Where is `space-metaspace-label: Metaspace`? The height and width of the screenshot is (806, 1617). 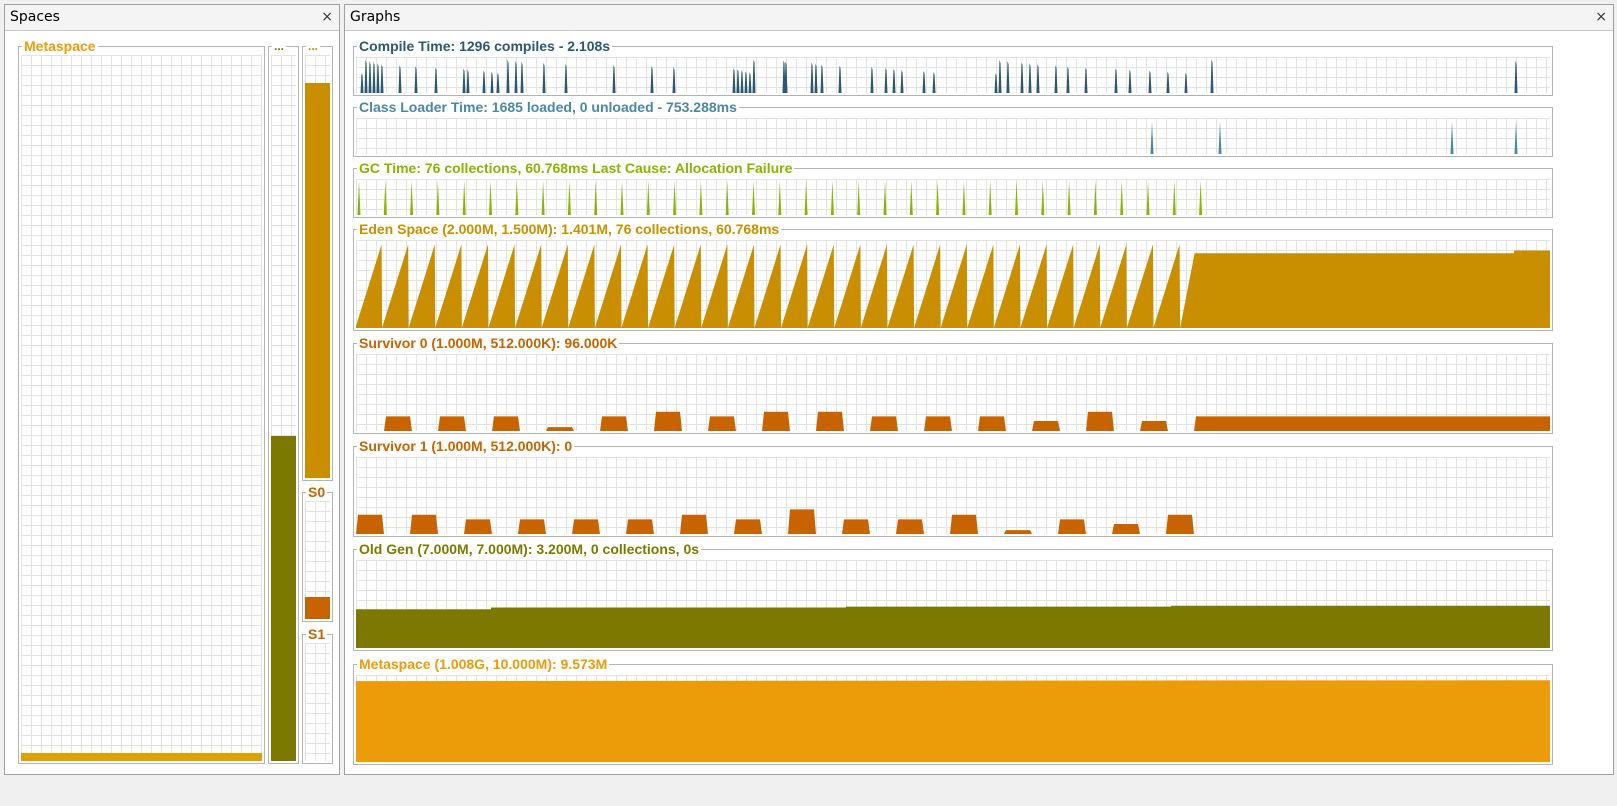 space-metaspace-label: Metaspace is located at coordinates (60, 46).